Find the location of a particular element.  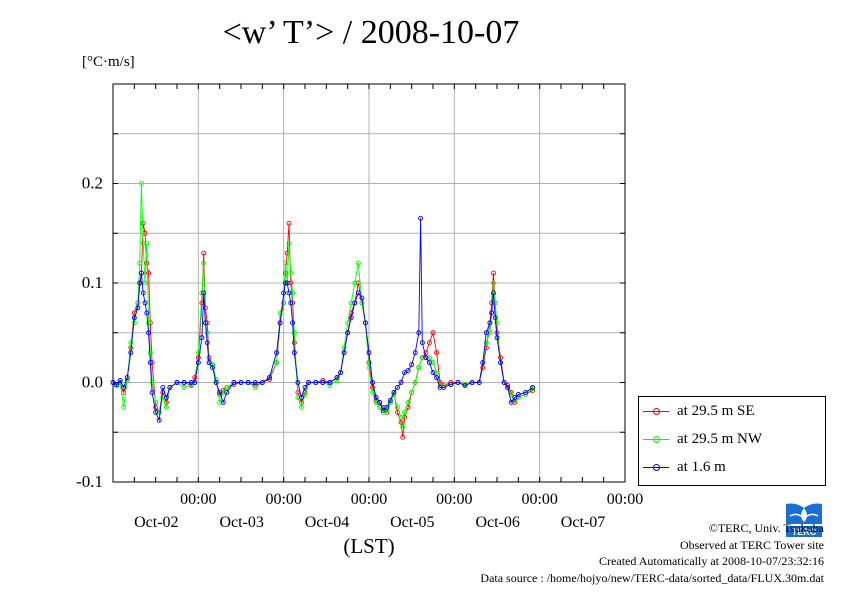

legend-item: at 1.6 m is located at coordinates (684, 467).